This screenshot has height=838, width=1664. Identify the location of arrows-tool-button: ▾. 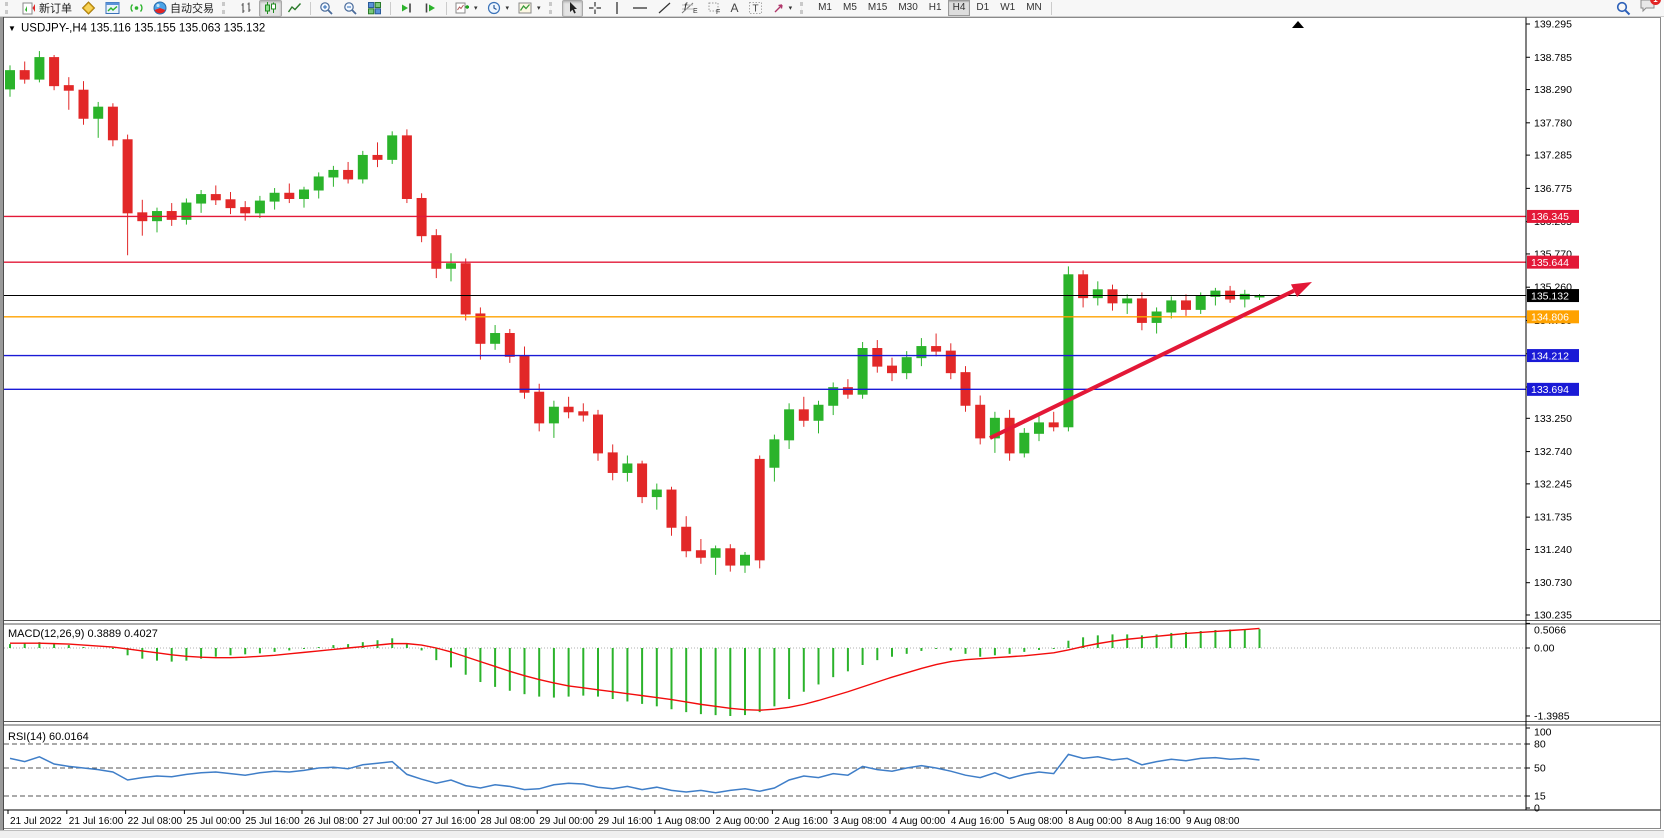
(782, 8).